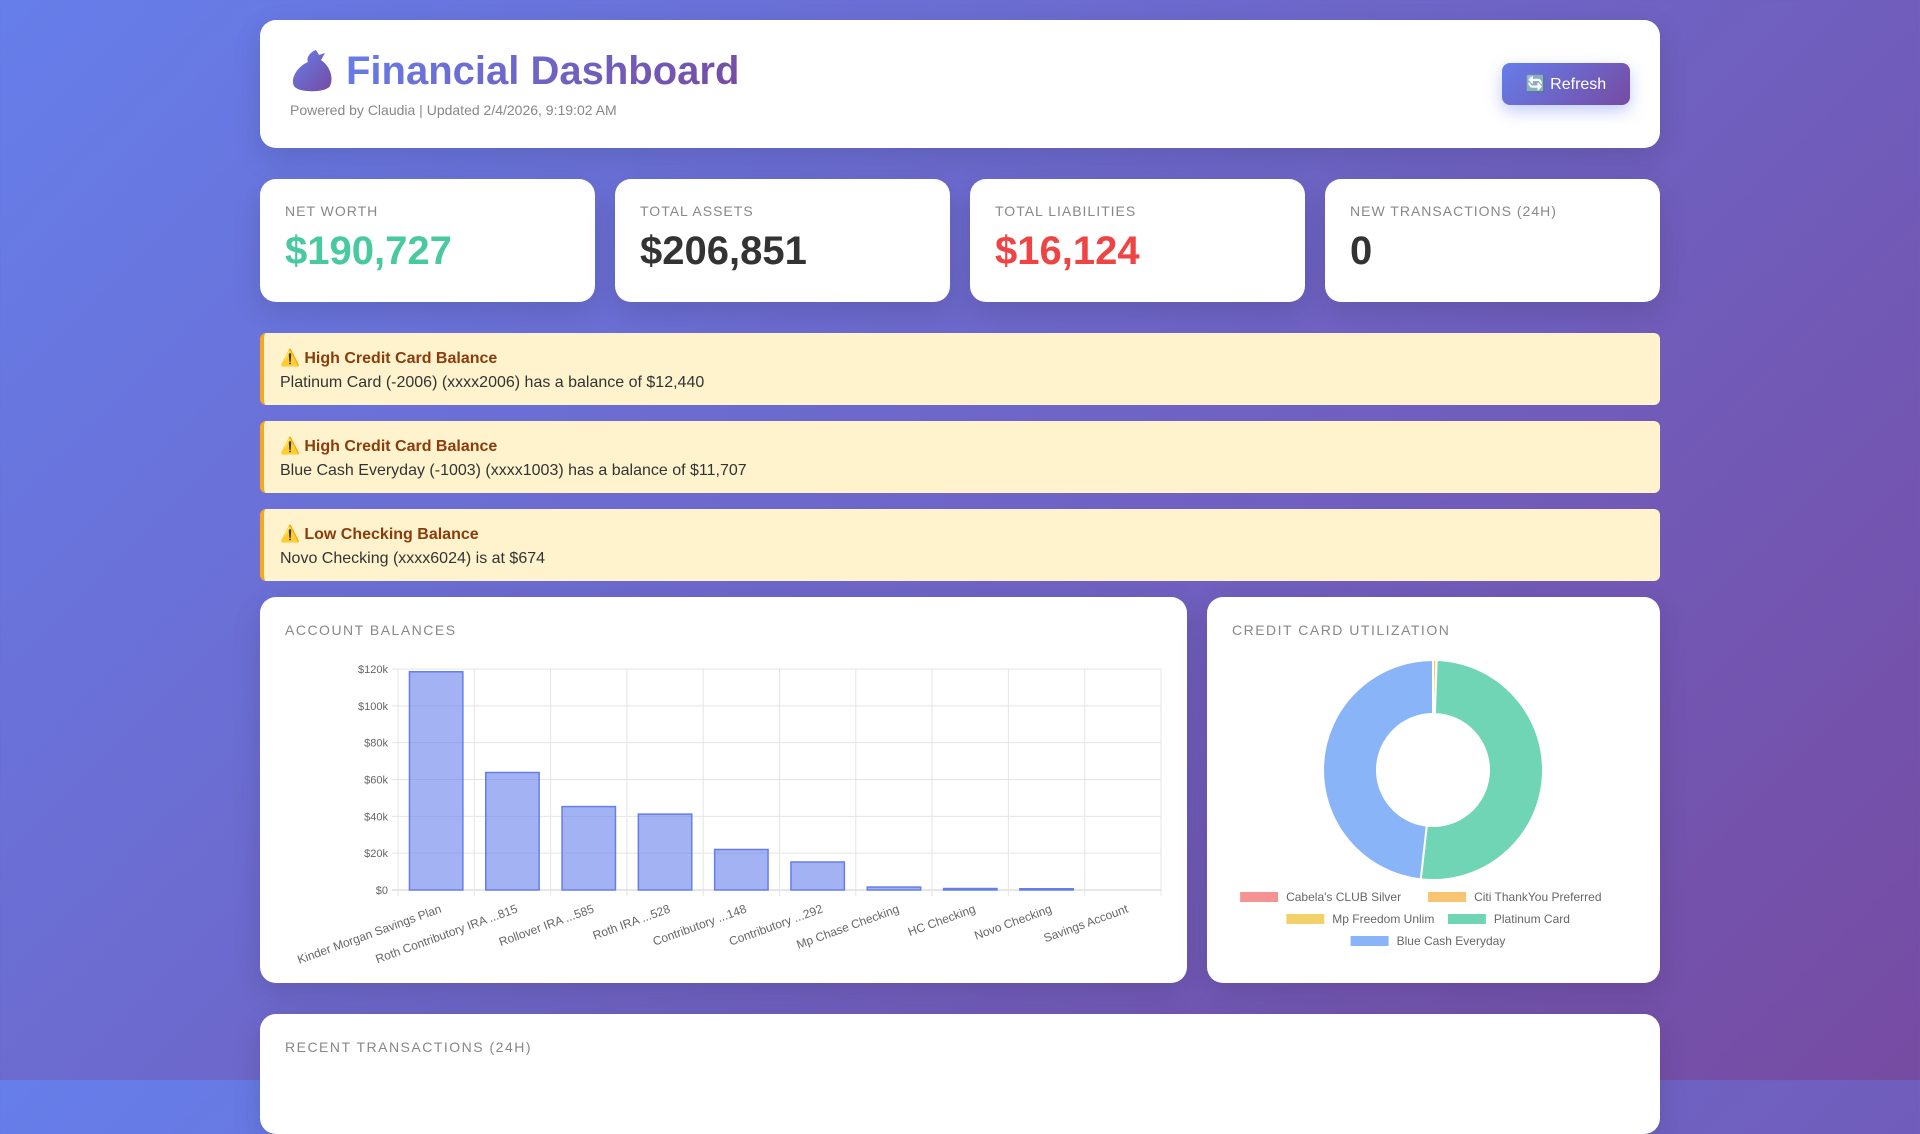 This screenshot has width=1920, height=1134. What do you see at coordinates (1532, 919) in the screenshot?
I see `legend-label: Platinum Card` at bounding box center [1532, 919].